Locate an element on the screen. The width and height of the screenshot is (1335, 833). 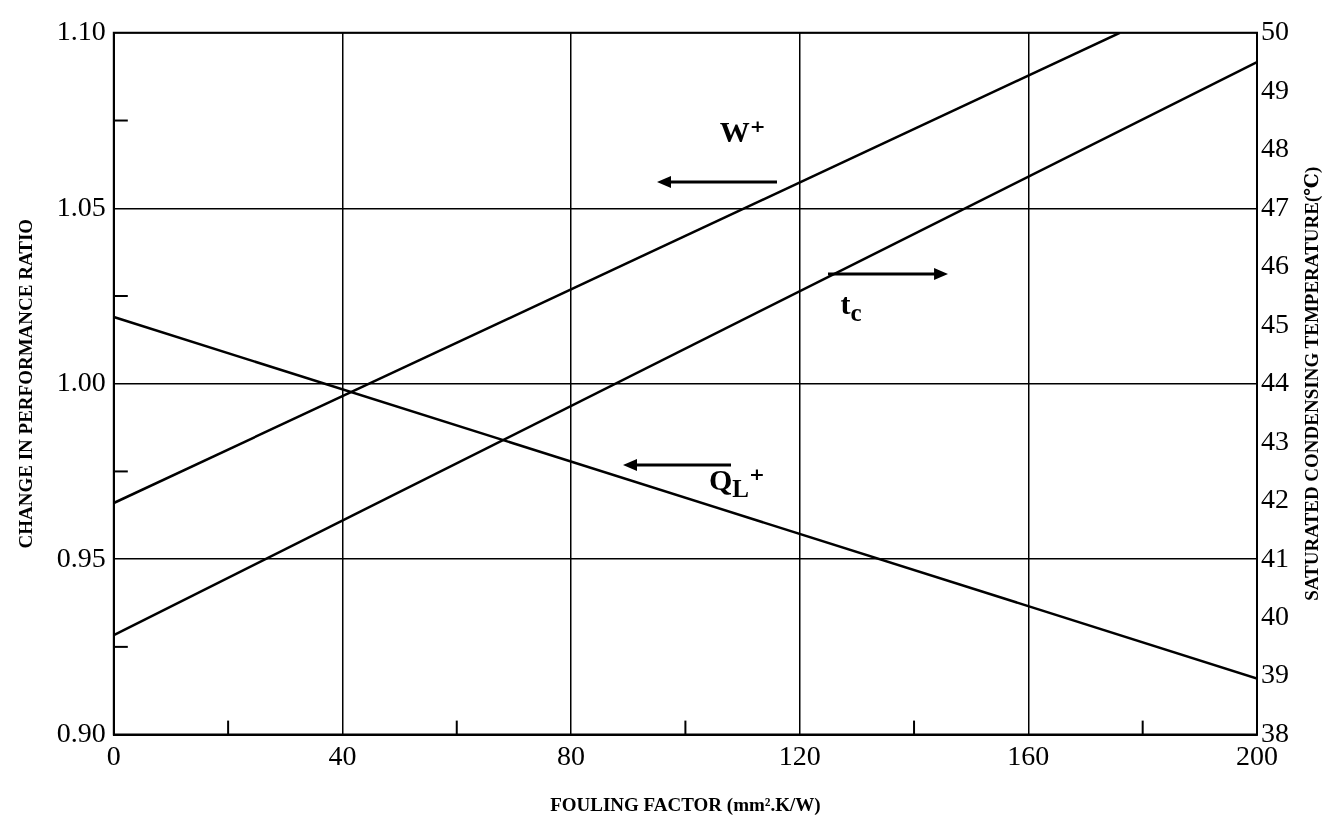
y2-tick-label: 49 is located at coordinates (1275, 89).